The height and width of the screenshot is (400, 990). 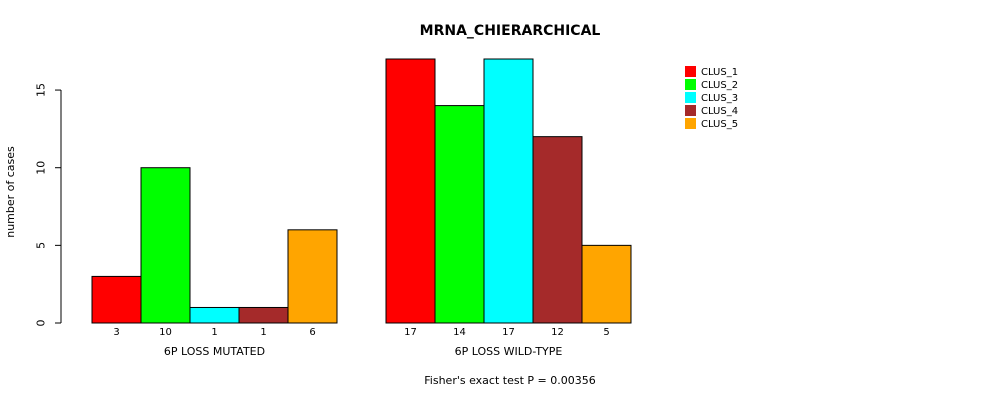 What do you see at coordinates (557, 332) in the screenshot?
I see `bar-count-label: 12` at bounding box center [557, 332].